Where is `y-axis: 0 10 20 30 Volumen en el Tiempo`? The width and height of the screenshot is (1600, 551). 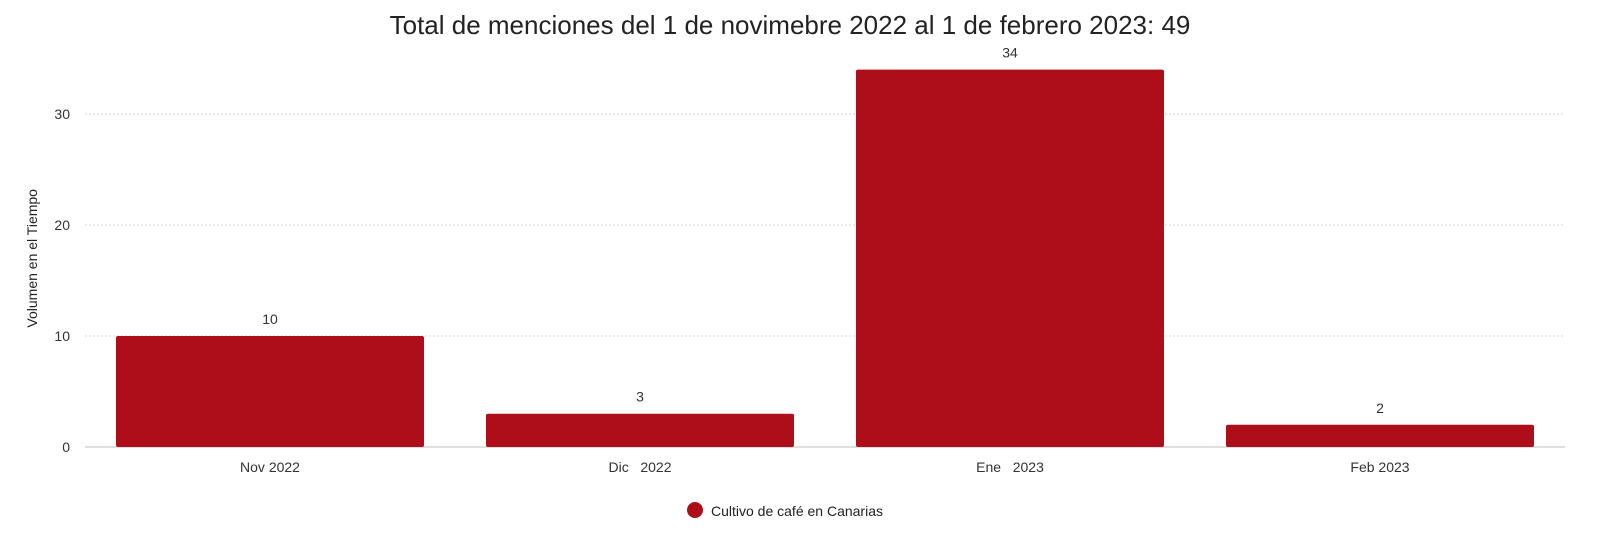 y-axis: 0 10 20 30 Volumen en el Tiempo is located at coordinates (47, 280).